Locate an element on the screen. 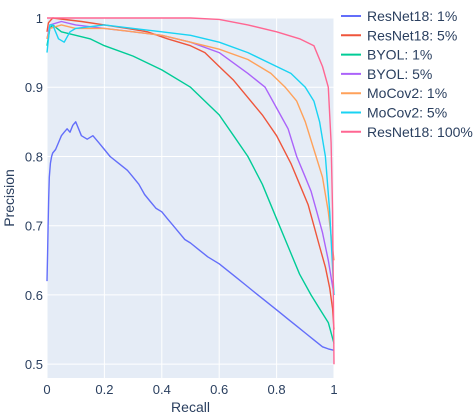  y-tick-label: 1 is located at coordinates (39, 18).